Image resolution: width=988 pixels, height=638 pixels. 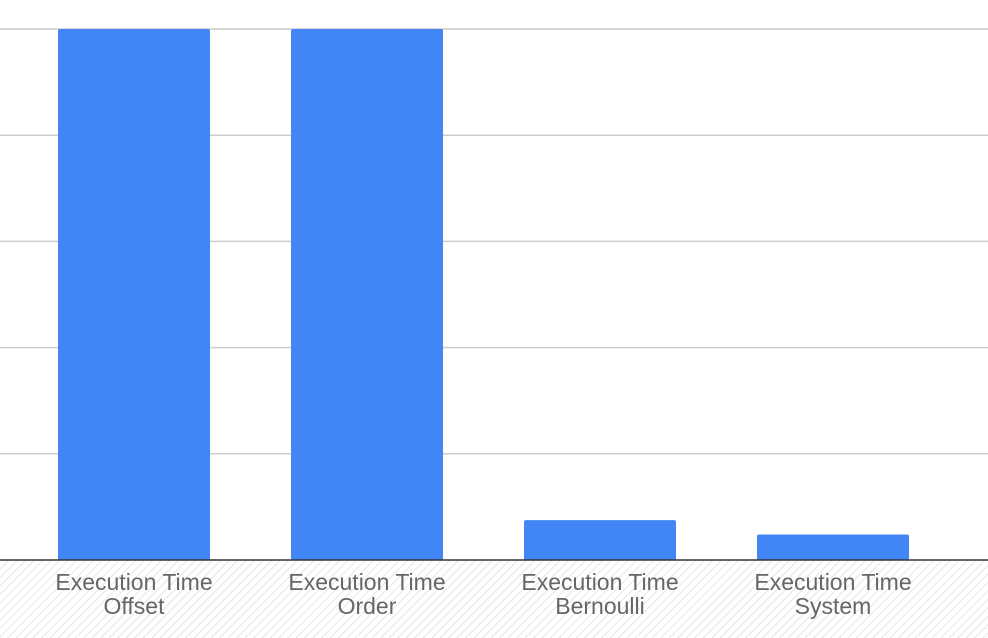 I want to click on x-tick-label: Bernoulli, so click(x=600, y=606).